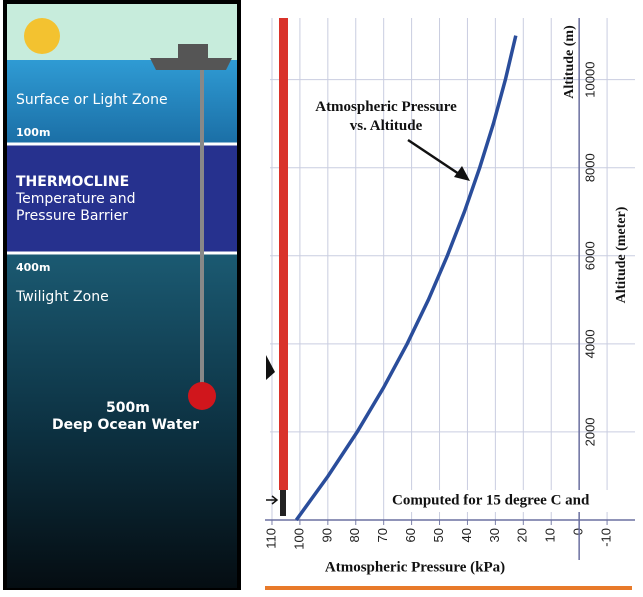 The height and width of the screenshot is (597, 643). I want to click on x-tick-label: 110, so click(270, 538).